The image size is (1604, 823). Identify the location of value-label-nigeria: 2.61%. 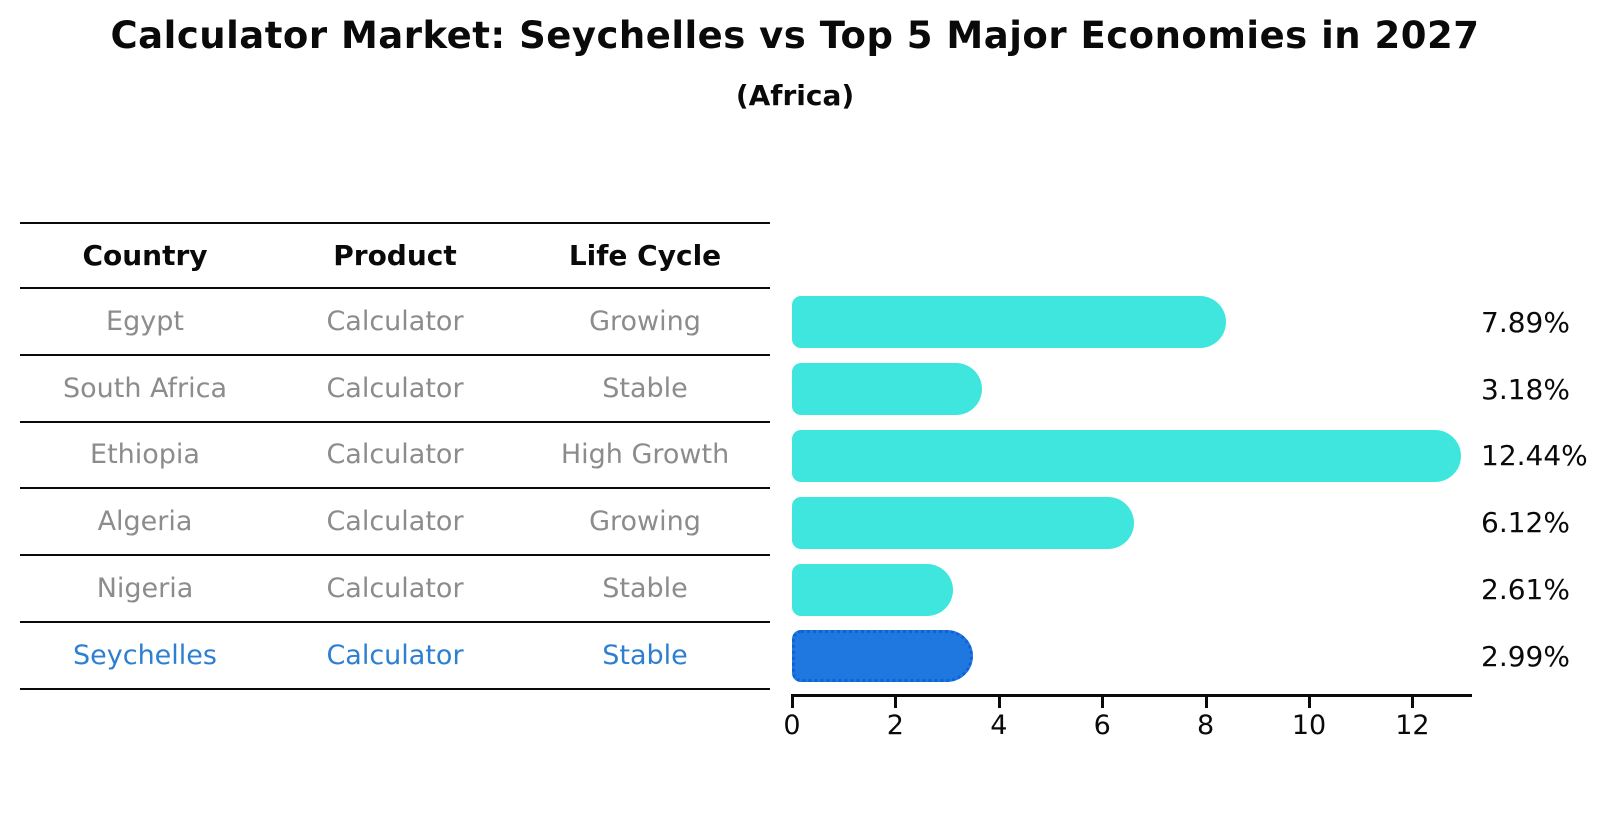
(1525, 590).